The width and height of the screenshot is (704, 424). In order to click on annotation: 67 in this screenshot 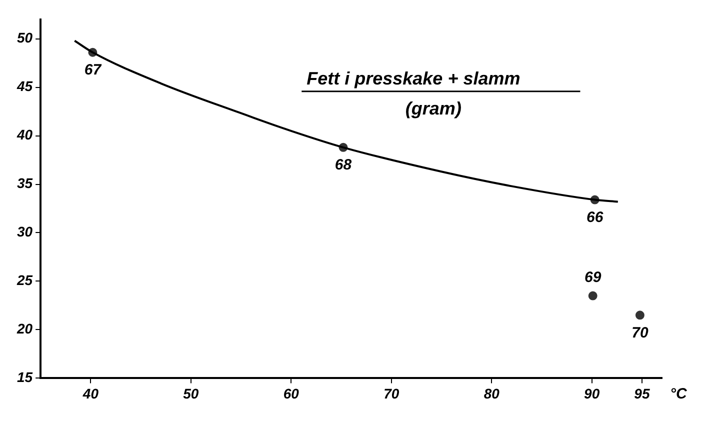, I will do `click(93, 70)`.